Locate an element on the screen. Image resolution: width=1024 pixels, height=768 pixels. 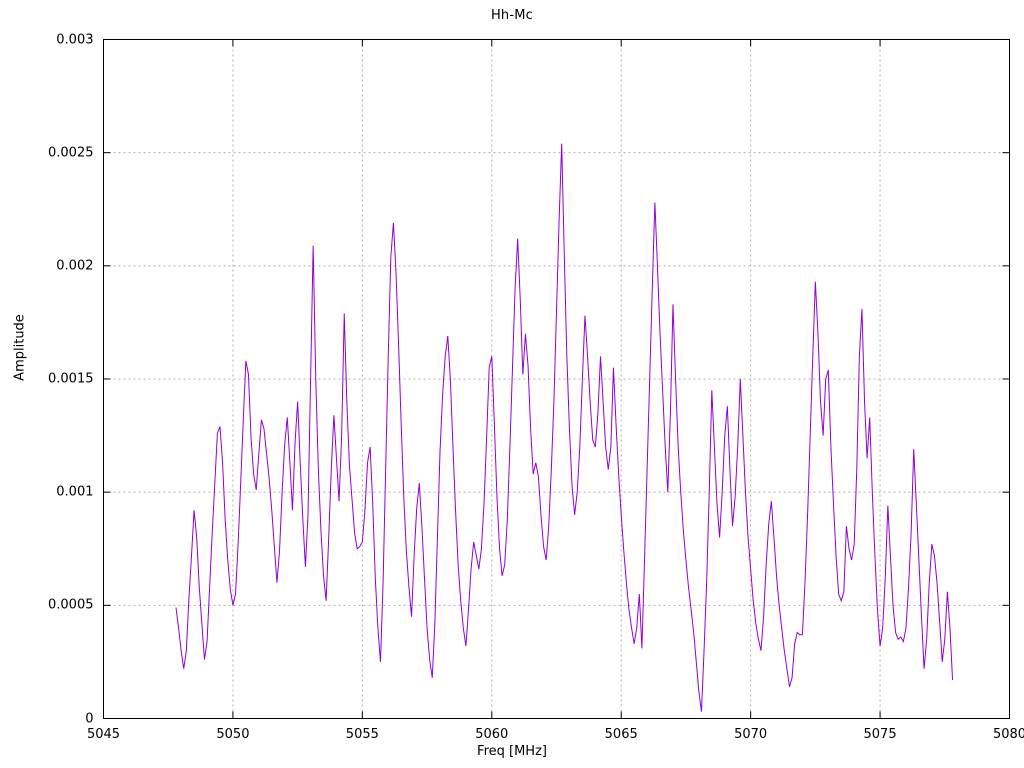
y-tick-label: 0.0025 is located at coordinates (71, 153).